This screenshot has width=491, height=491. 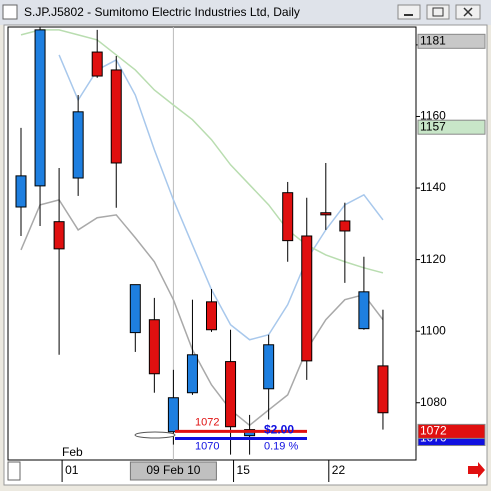 I want to click on price-marker-label: 1157, so click(x=433, y=126).